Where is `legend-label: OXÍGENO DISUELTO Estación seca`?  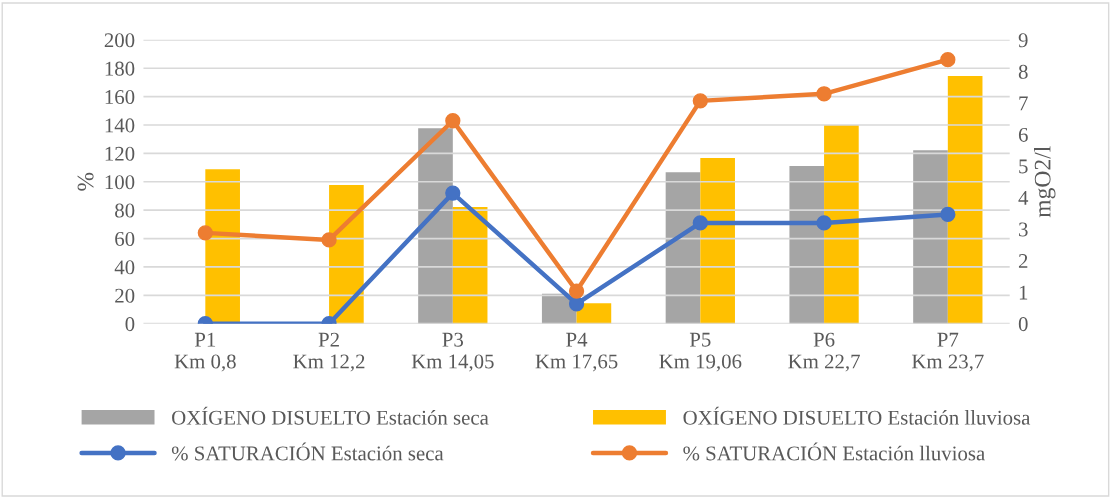 legend-label: OXÍGENO DISUELTO Estación seca is located at coordinates (330, 415).